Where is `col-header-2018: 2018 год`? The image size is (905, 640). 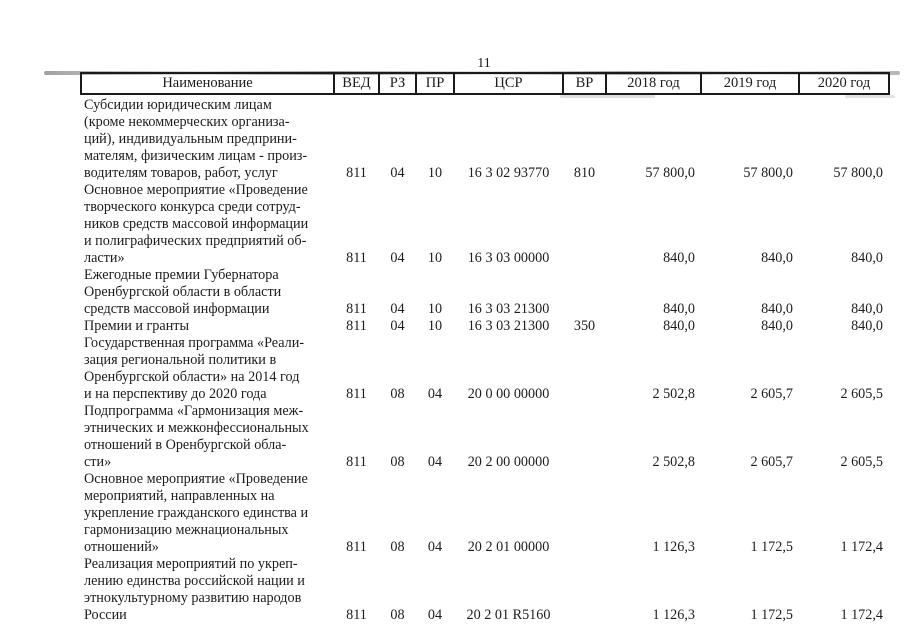
col-header-2018: 2018 год is located at coordinates (653, 83).